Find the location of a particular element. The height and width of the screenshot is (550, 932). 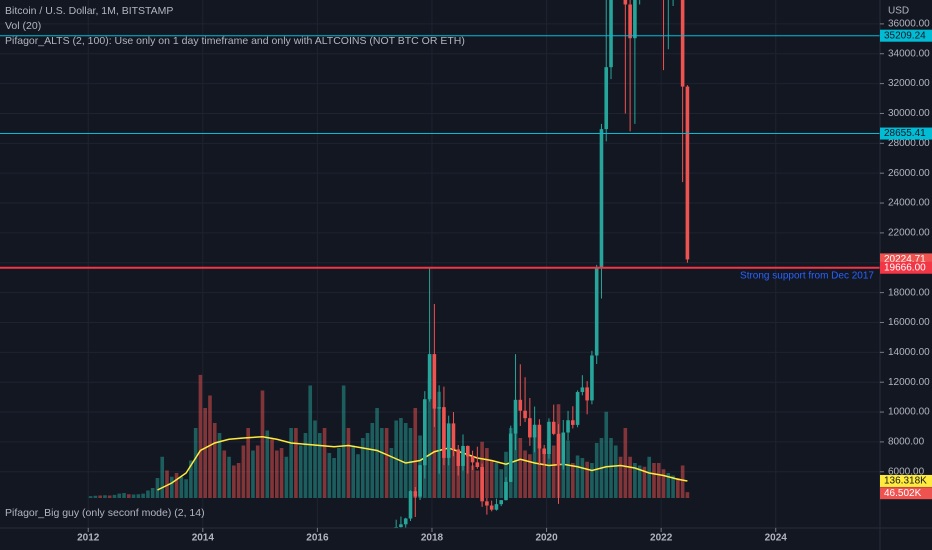

x-tick-label: 2012 is located at coordinates (88, 538).